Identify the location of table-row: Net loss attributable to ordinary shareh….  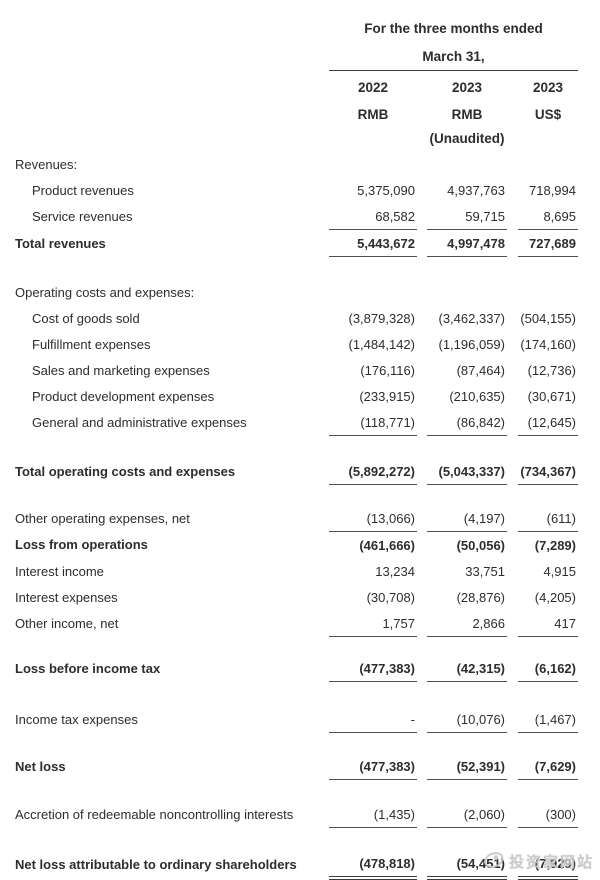
(296, 865).